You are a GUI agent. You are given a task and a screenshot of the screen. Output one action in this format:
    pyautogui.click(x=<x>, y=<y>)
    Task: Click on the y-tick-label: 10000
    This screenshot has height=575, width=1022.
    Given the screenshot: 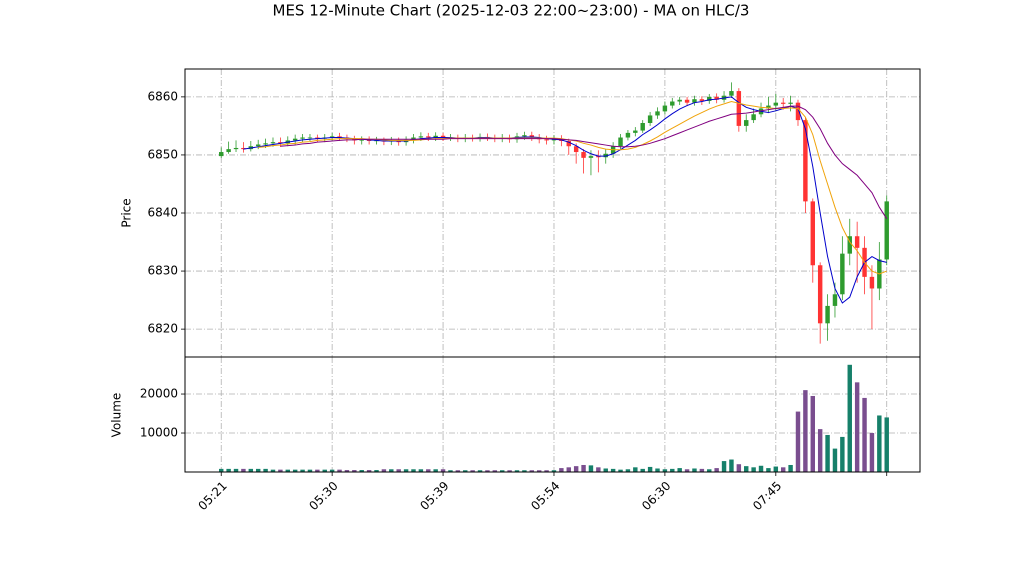 What is the action you would take?
    pyautogui.click(x=159, y=433)
    